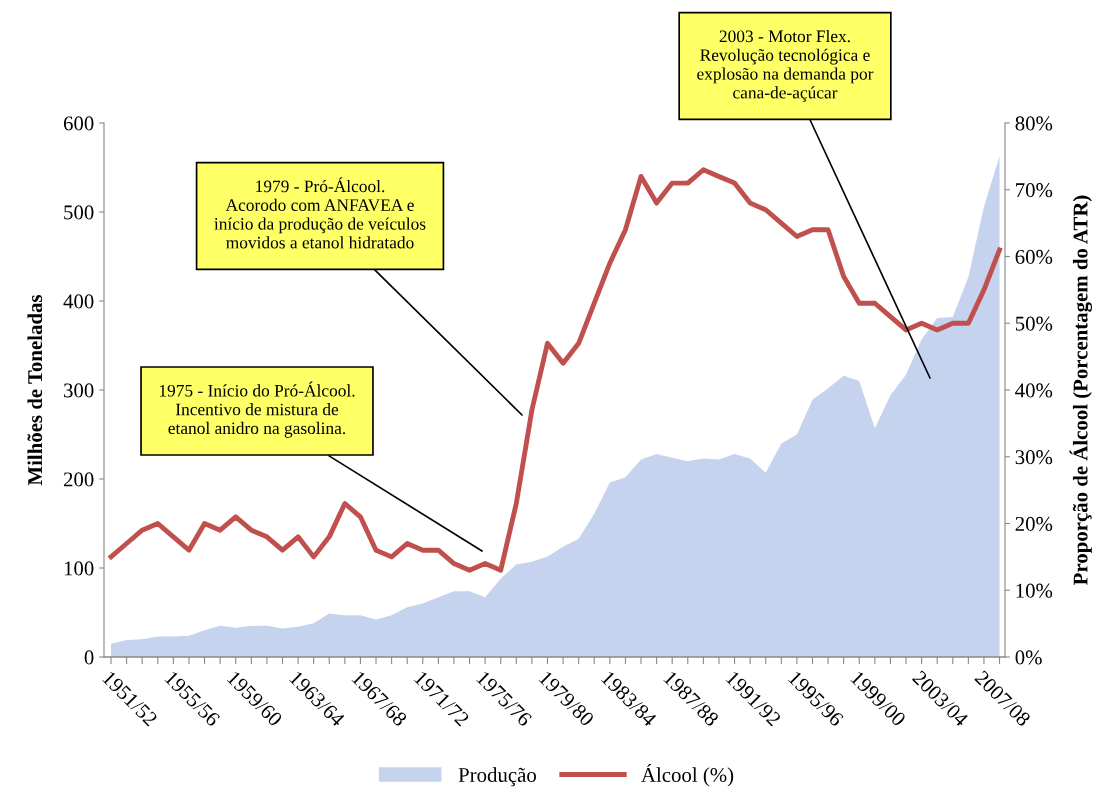  Describe the element at coordinates (79, 212) in the screenshot. I see `y-tick-label: 500` at that location.